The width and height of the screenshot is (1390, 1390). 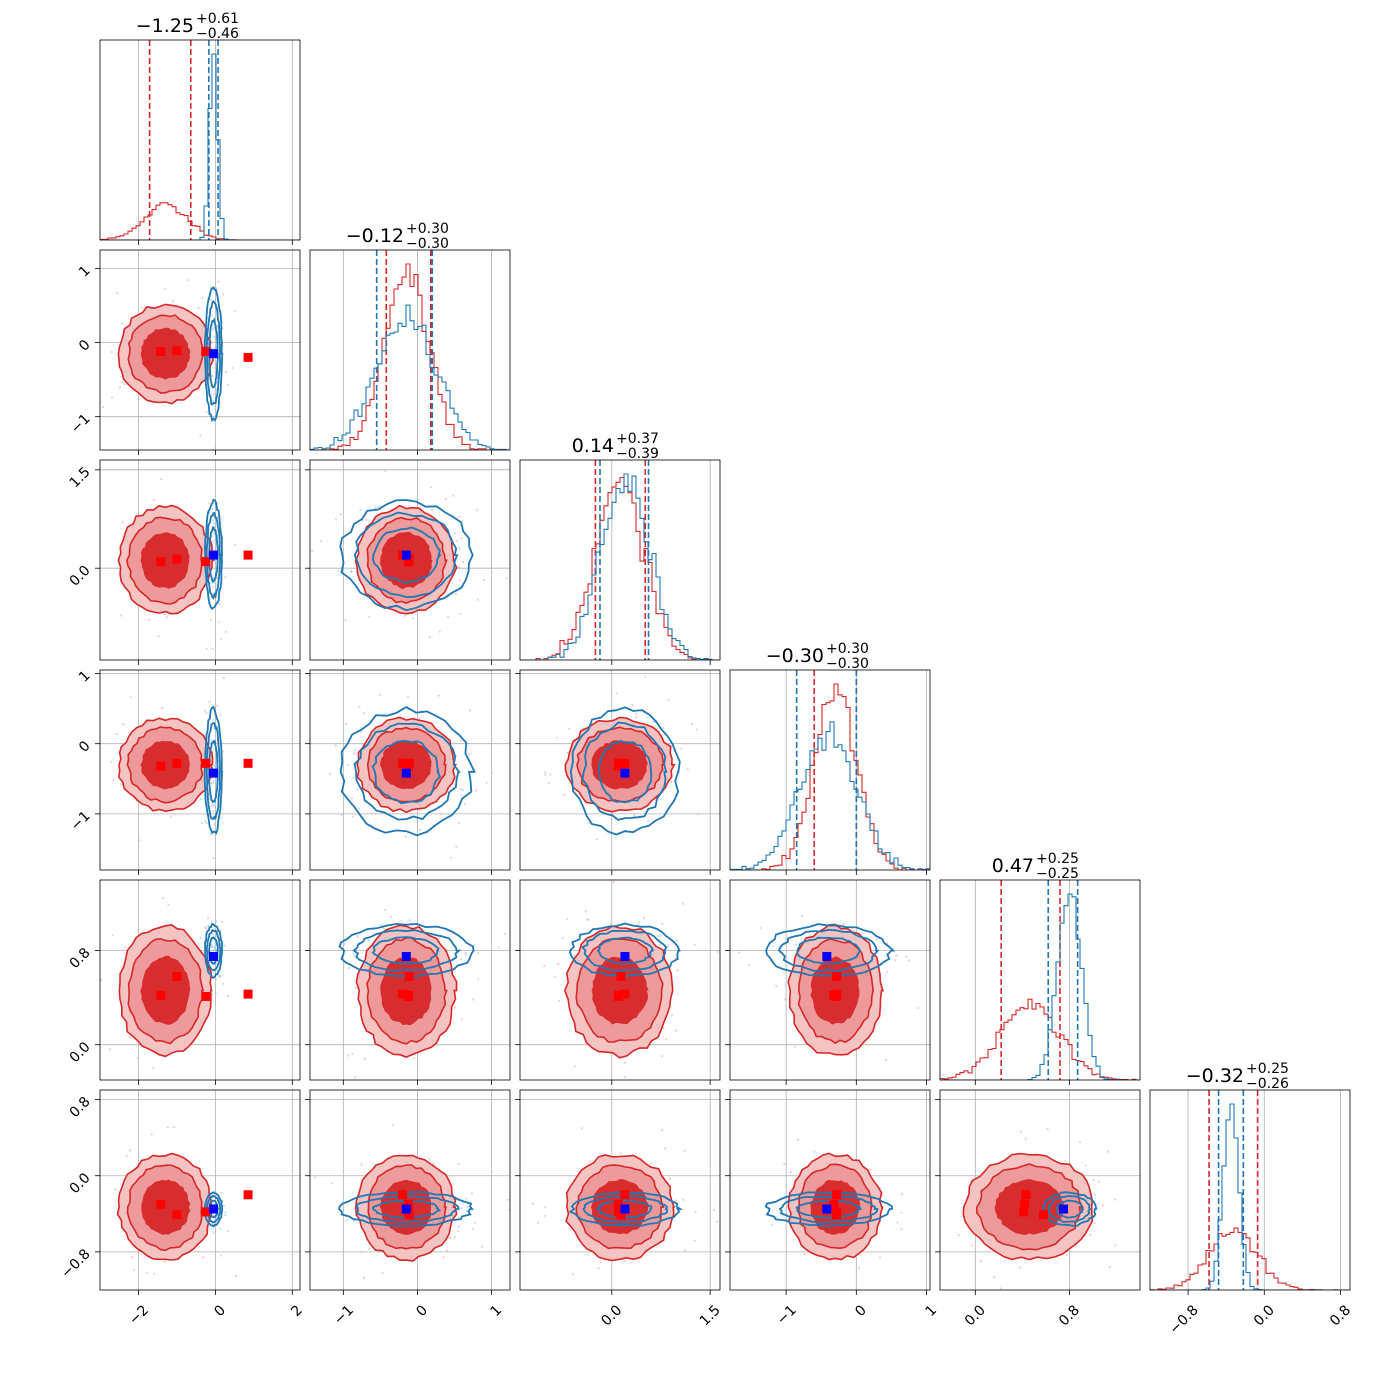 I want to click on y-tick-label: 0.0, so click(x=80, y=1052).